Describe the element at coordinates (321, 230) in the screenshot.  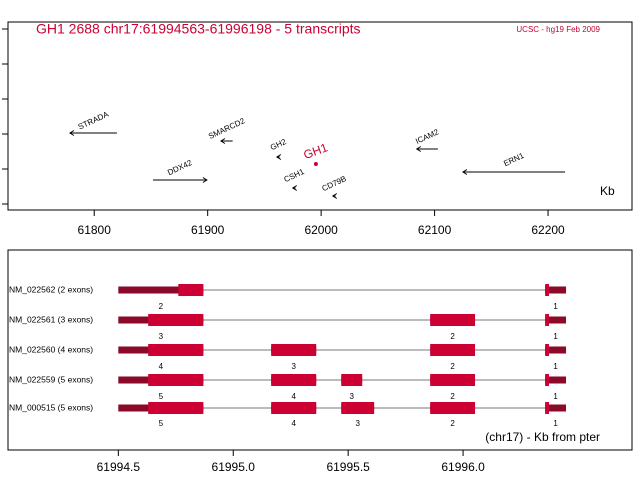
I see `x-tick-label: 62000` at that location.